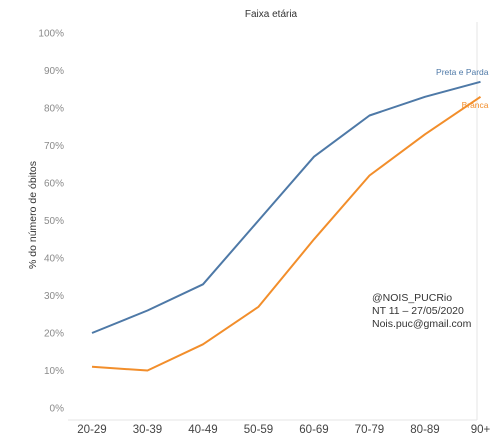 The image size is (493, 436). Describe the element at coordinates (54, 184) in the screenshot. I see `y-tick-label: 60%` at that location.